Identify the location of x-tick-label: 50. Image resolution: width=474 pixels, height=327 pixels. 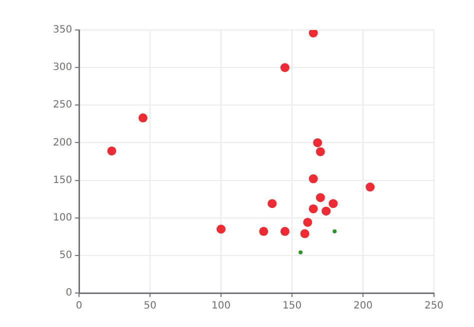
(150, 306).